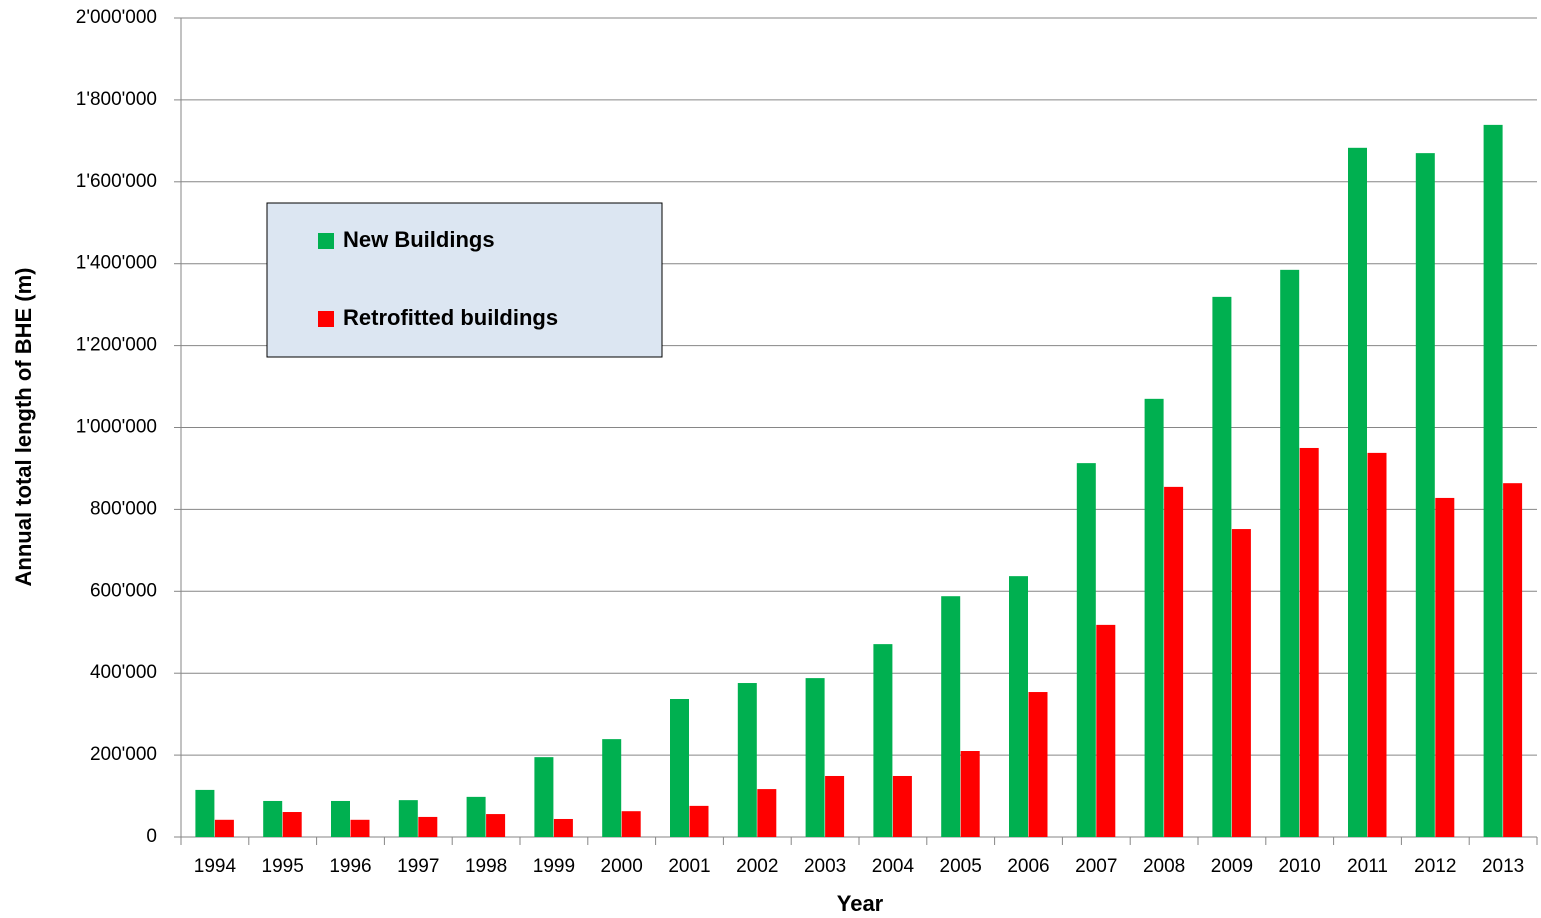  What do you see at coordinates (554, 866) in the screenshot?
I see `x-tick-label: 1999` at bounding box center [554, 866].